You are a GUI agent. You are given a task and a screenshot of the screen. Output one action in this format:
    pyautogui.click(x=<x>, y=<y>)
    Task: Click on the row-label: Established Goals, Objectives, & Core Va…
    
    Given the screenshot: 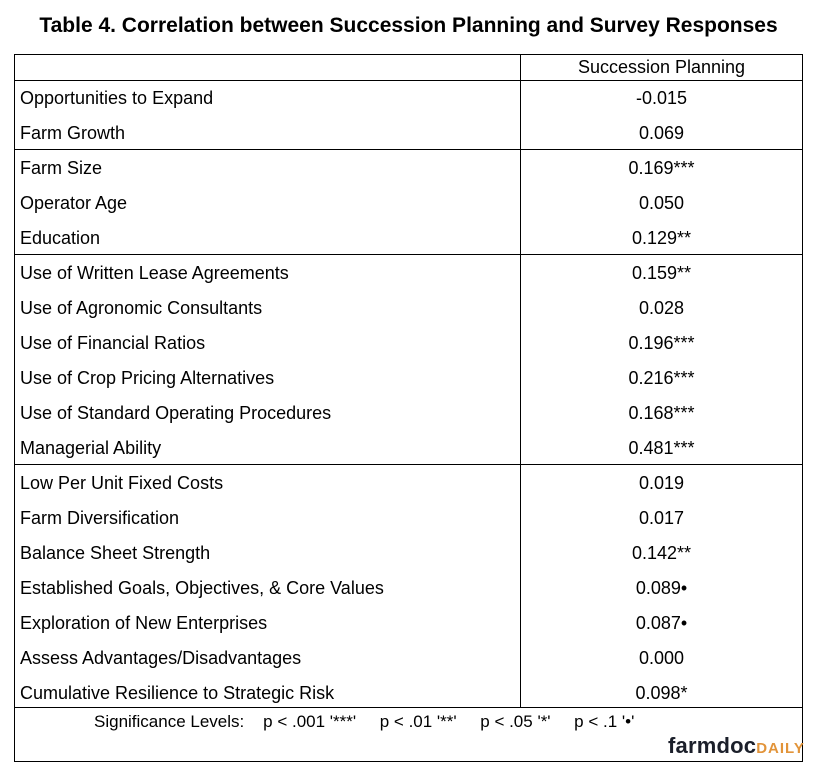 What is the action you would take?
    pyautogui.click(x=202, y=588)
    